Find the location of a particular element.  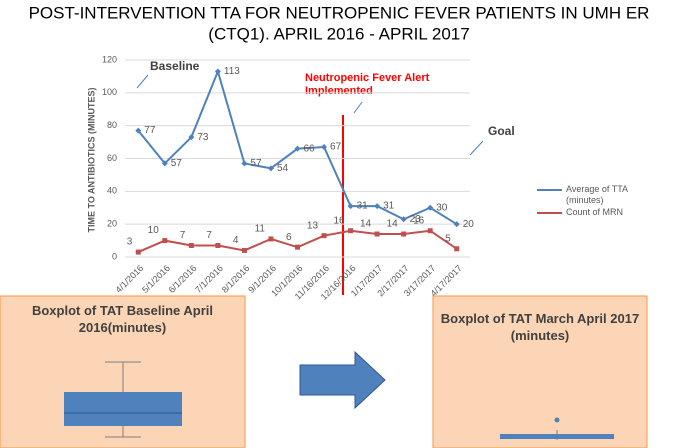

x-tick-label: 6/1/2016 is located at coordinates (183, 279).